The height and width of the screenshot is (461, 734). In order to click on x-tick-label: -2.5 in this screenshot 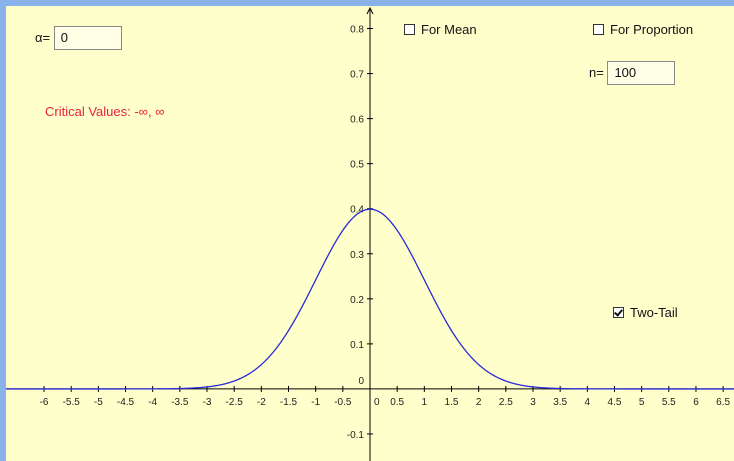, I will do `click(235, 402)`.